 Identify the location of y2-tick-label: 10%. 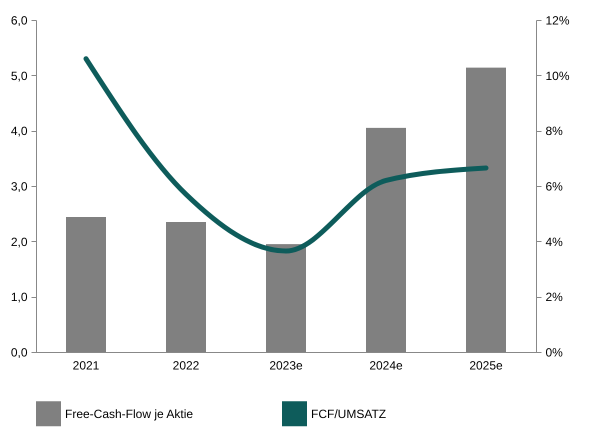
(558, 75).